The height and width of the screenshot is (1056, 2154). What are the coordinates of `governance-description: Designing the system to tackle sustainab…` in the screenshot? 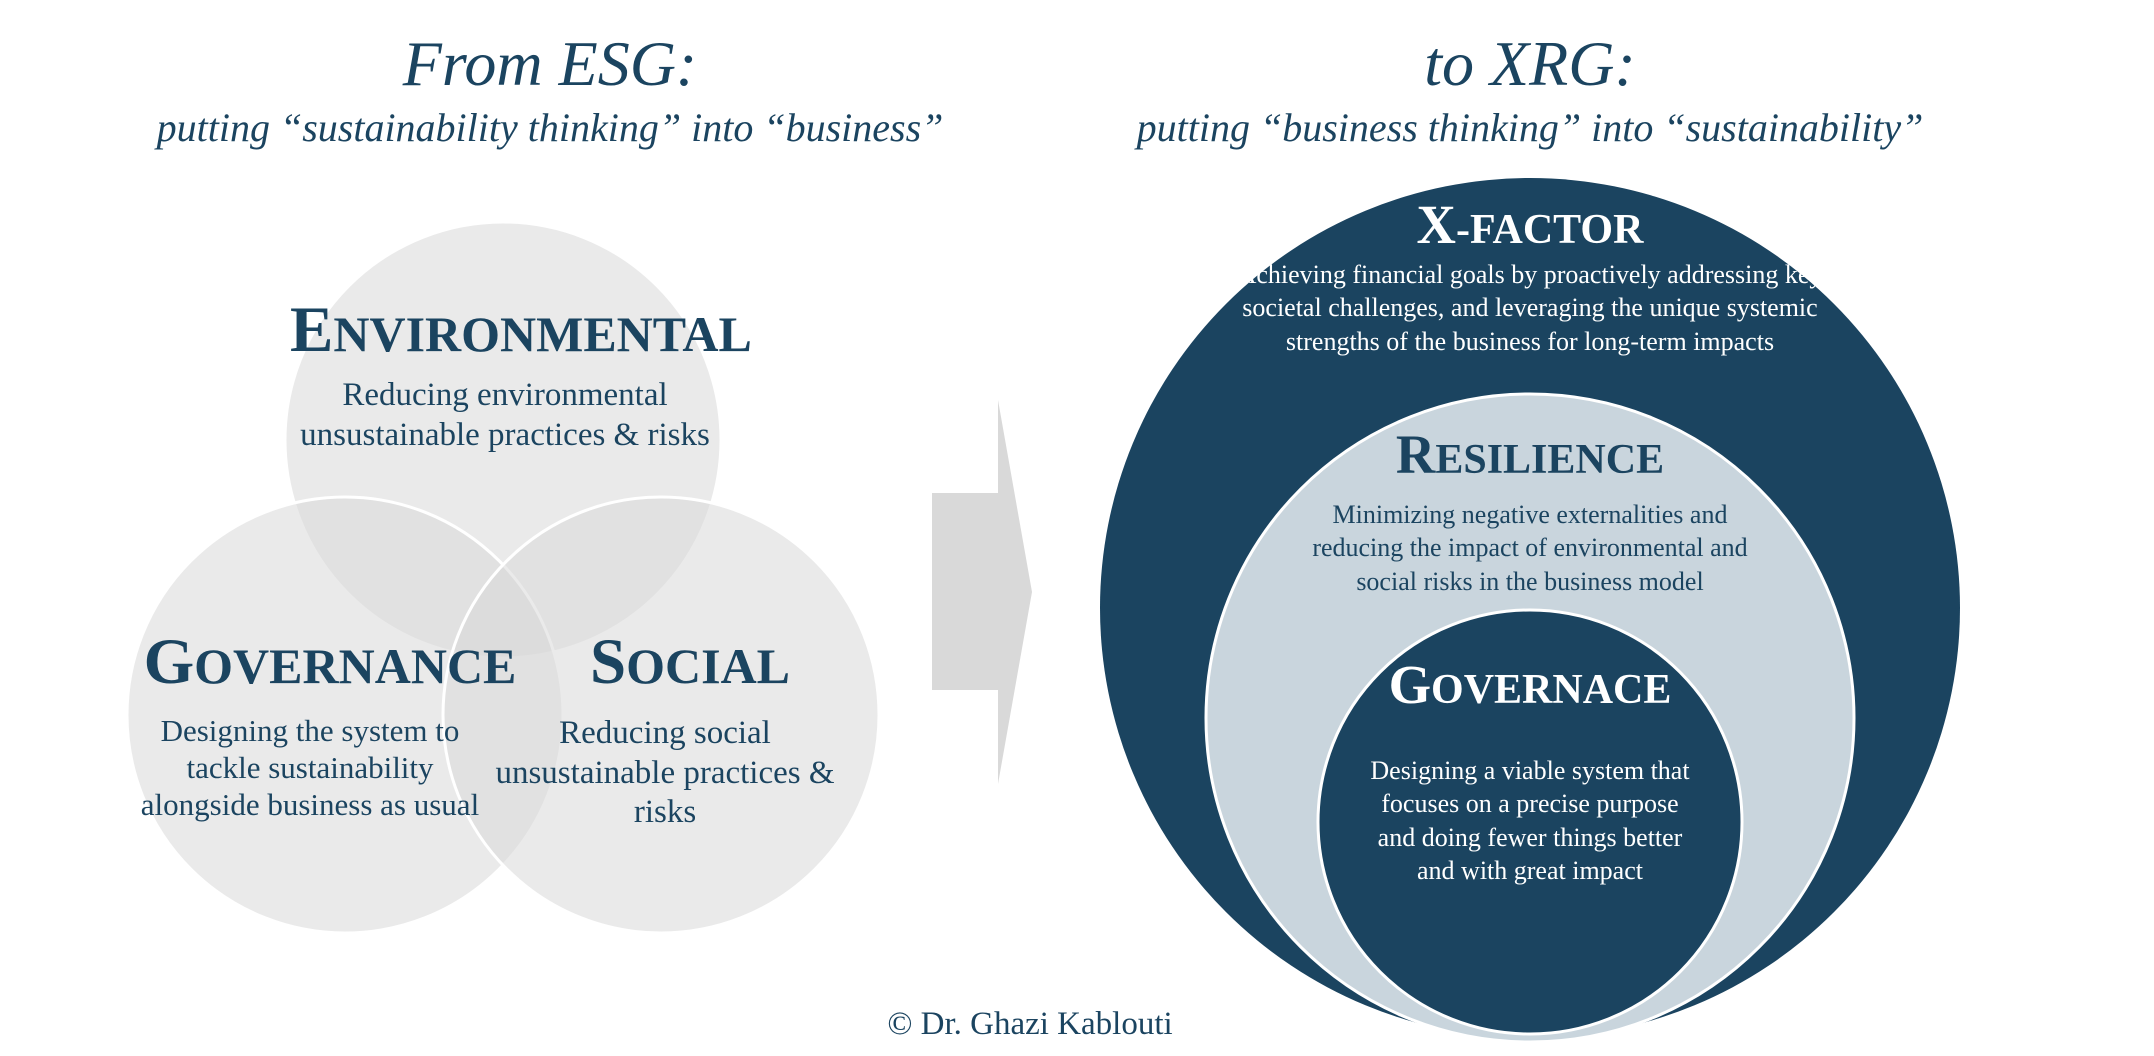 It's located at (310, 768).